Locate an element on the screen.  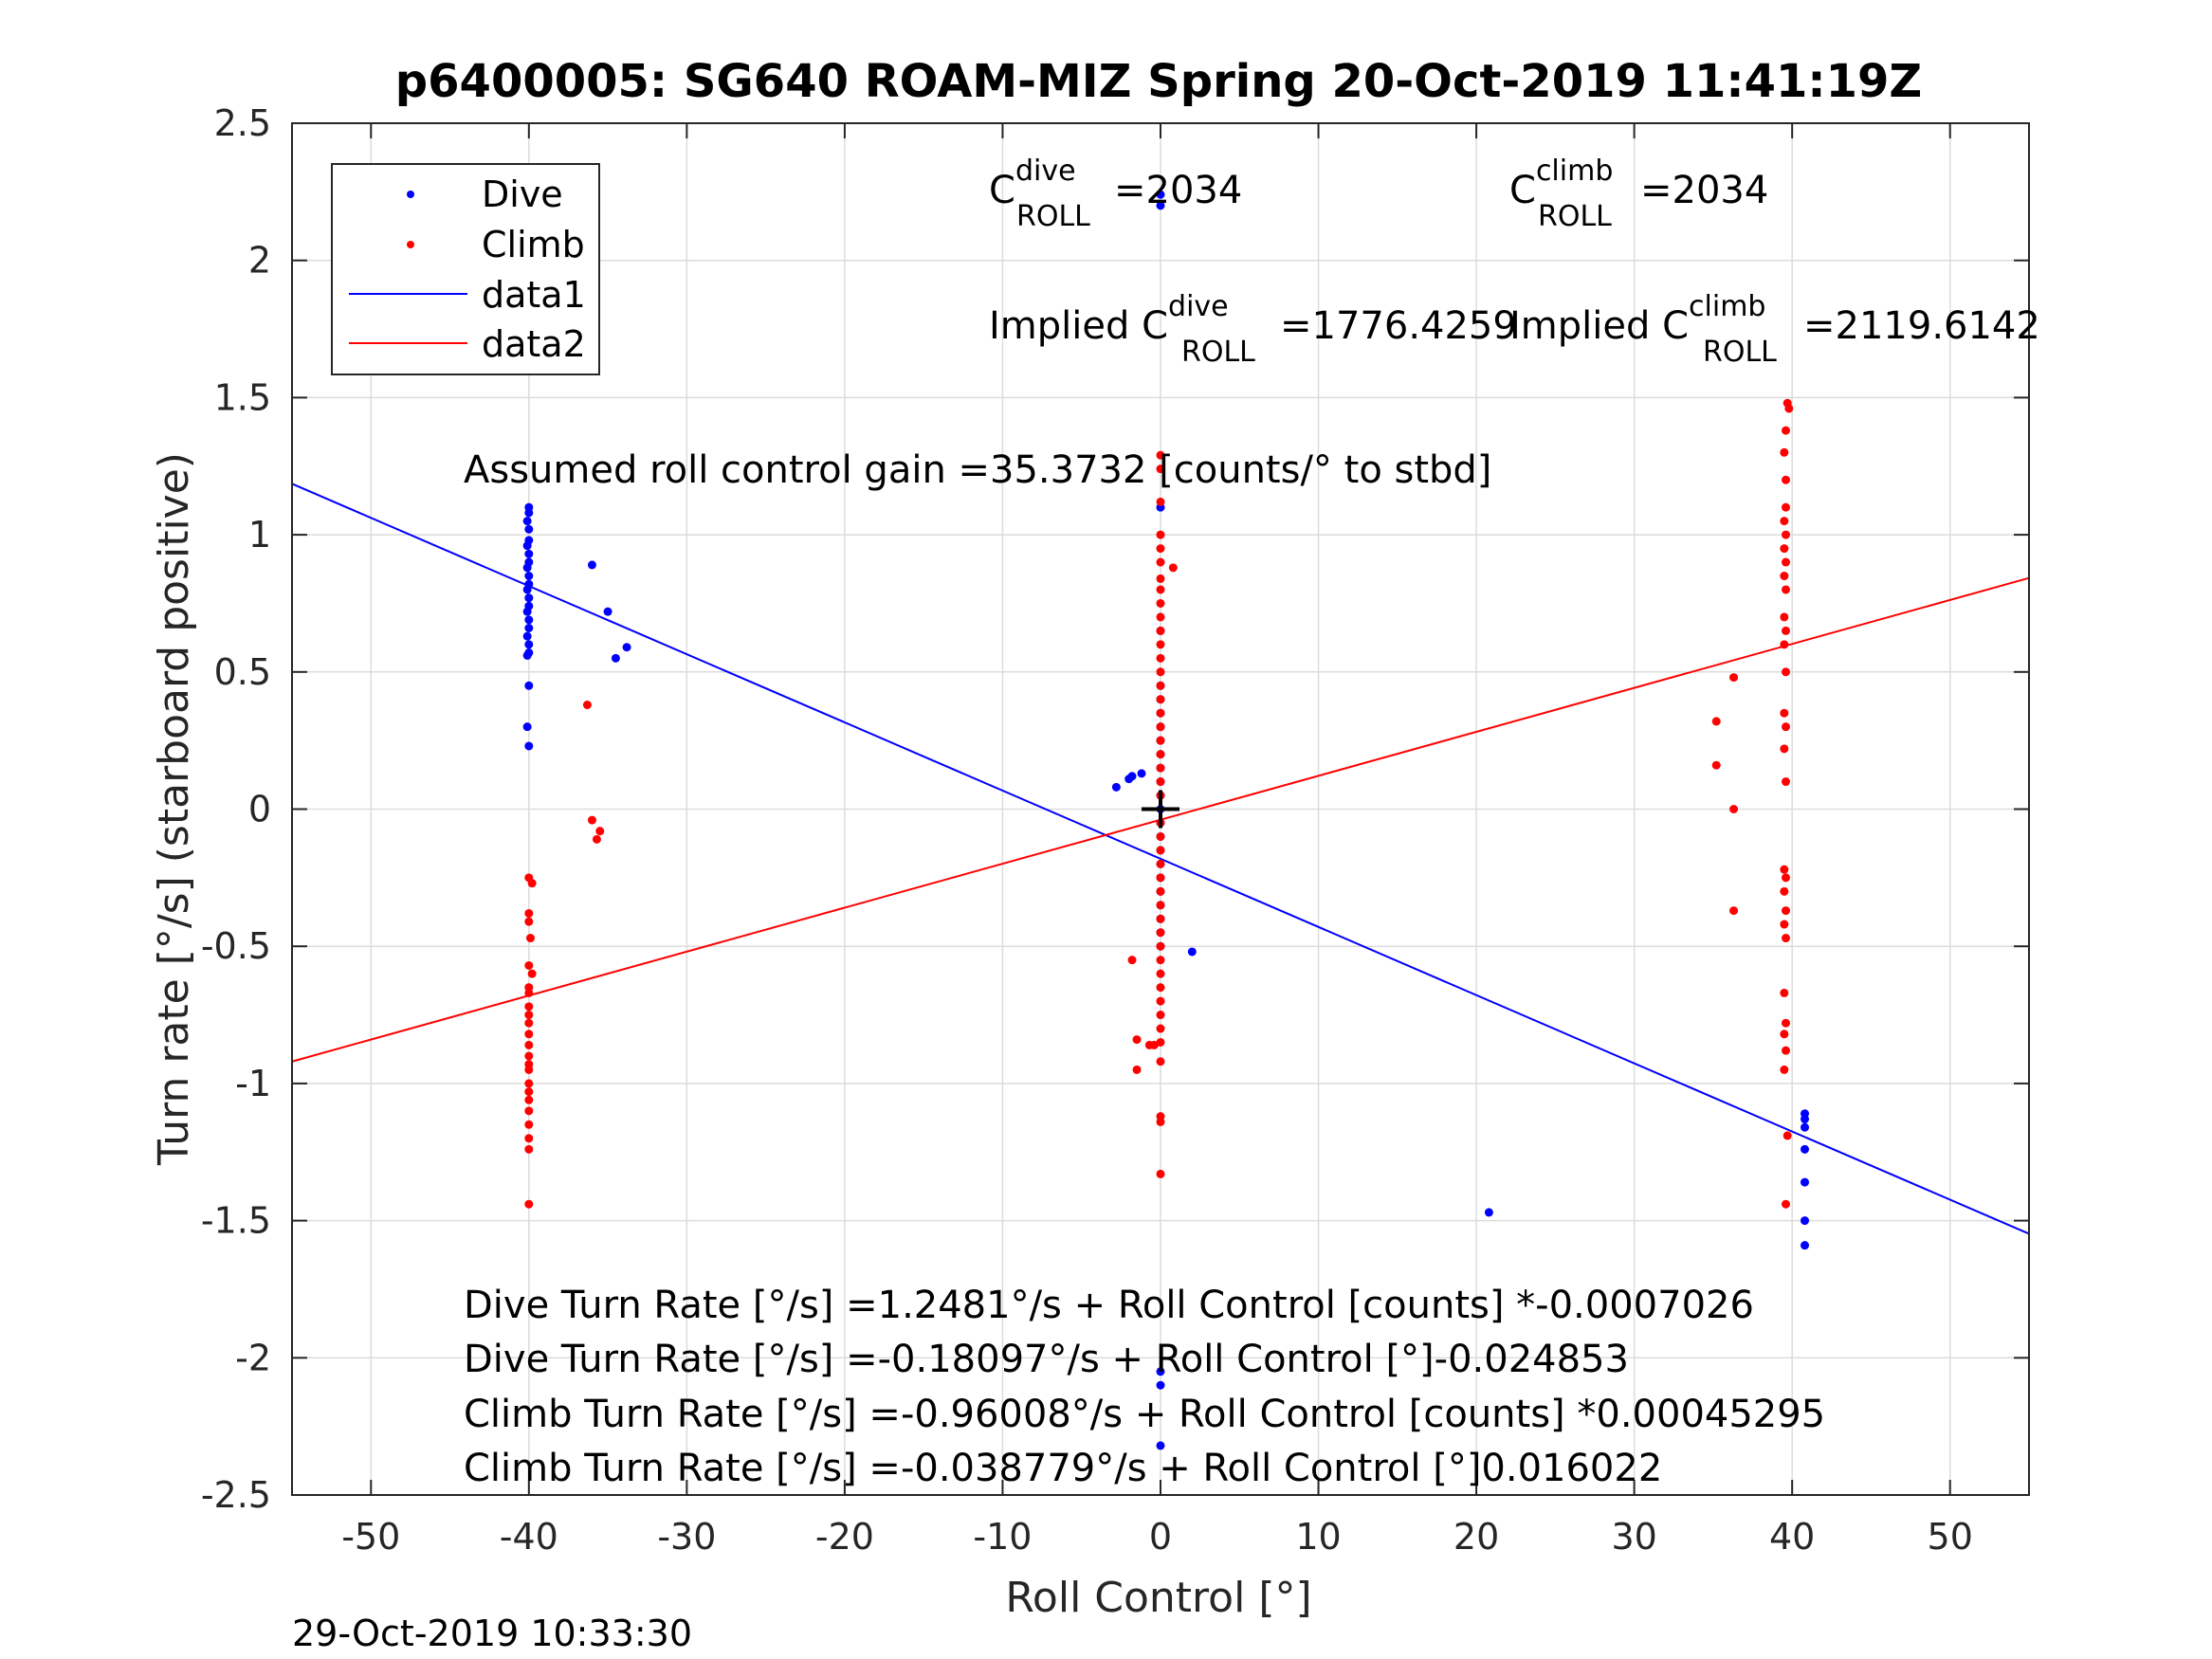
x-tick-labels: -50 -40 -30 -20 -10 0 10 20 30 40 50 is located at coordinates (1157, 1537).